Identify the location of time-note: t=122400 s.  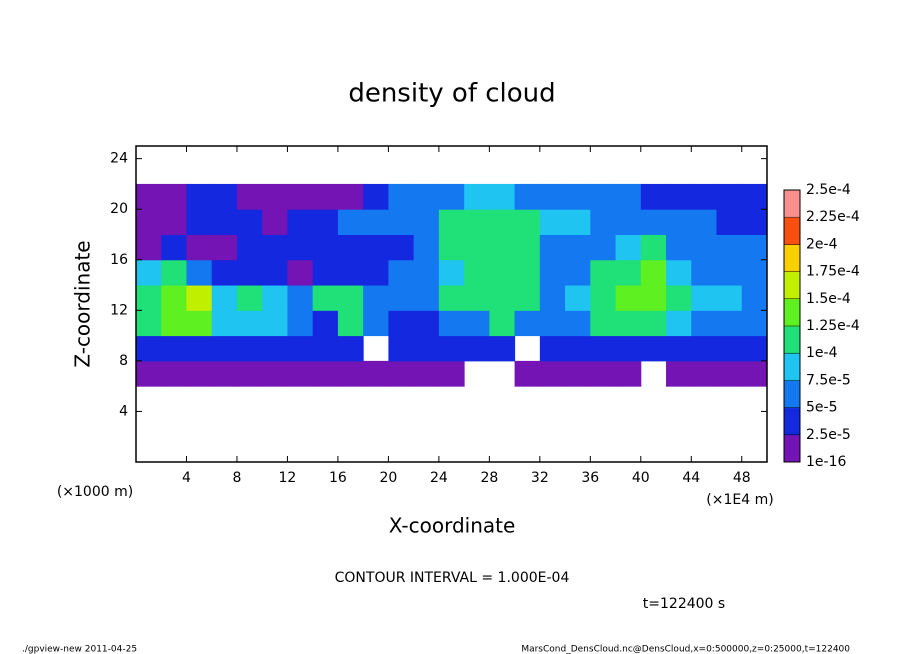
(684, 604).